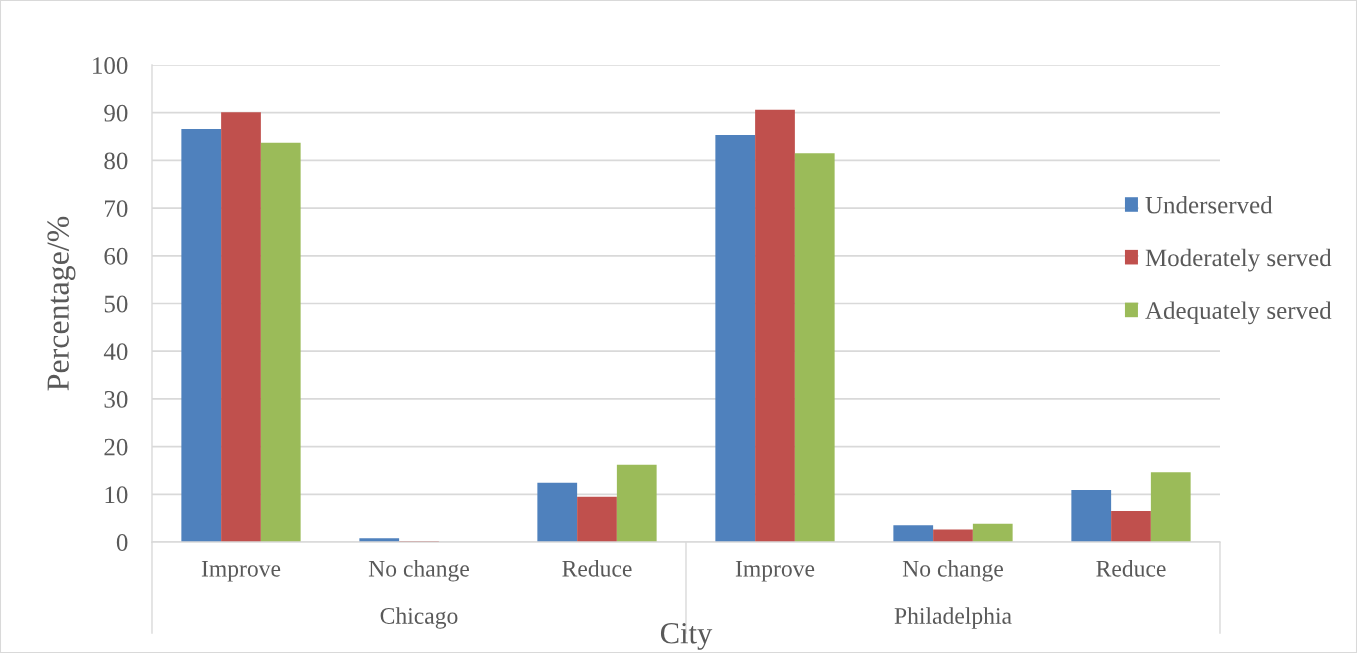 This screenshot has height=653, width=1357. I want to click on y-tick-label: 60, so click(116, 256).